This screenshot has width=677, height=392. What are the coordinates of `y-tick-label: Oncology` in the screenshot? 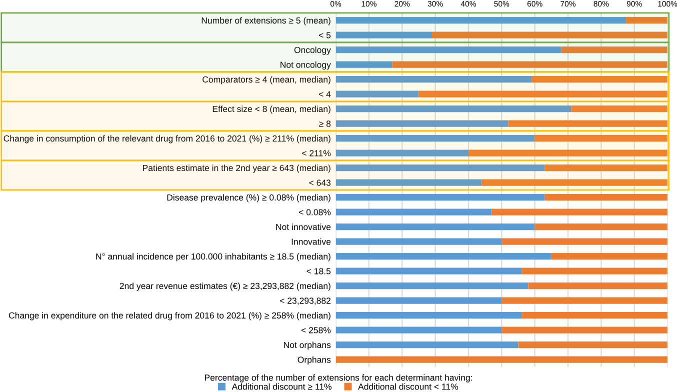 It's located at (312, 50).